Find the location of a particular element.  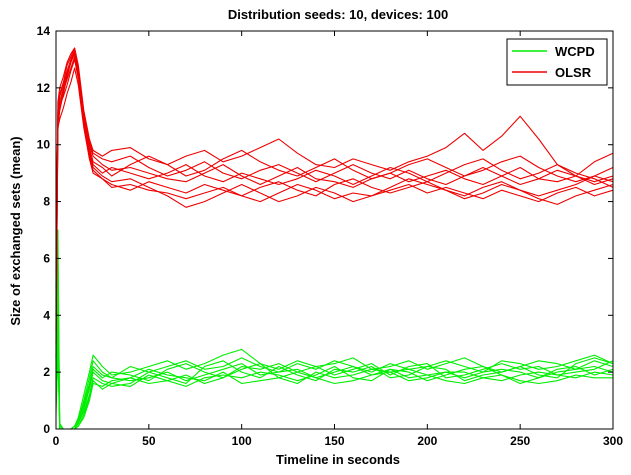

x-tick-label: 100 is located at coordinates (242, 441).